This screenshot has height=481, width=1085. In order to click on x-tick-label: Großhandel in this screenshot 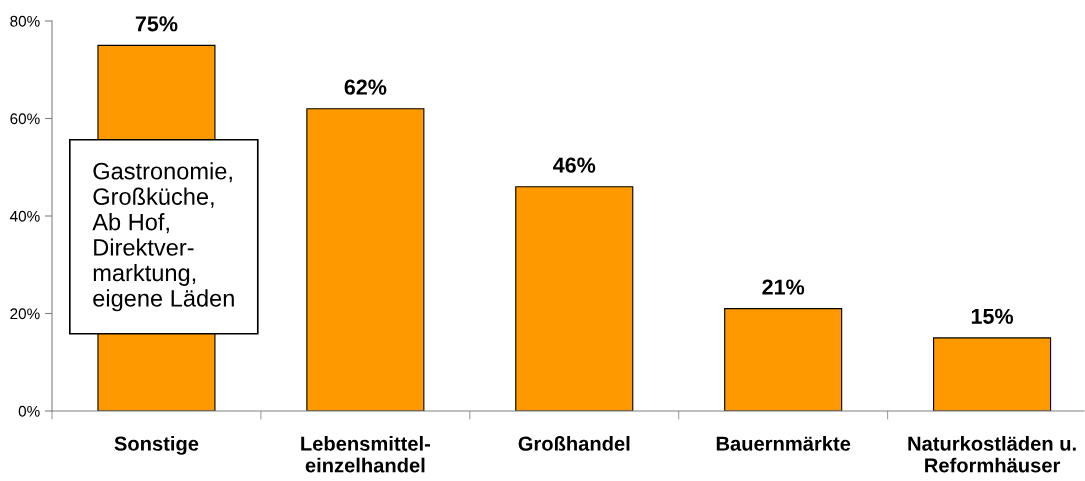, I will do `click(574, 443)`.